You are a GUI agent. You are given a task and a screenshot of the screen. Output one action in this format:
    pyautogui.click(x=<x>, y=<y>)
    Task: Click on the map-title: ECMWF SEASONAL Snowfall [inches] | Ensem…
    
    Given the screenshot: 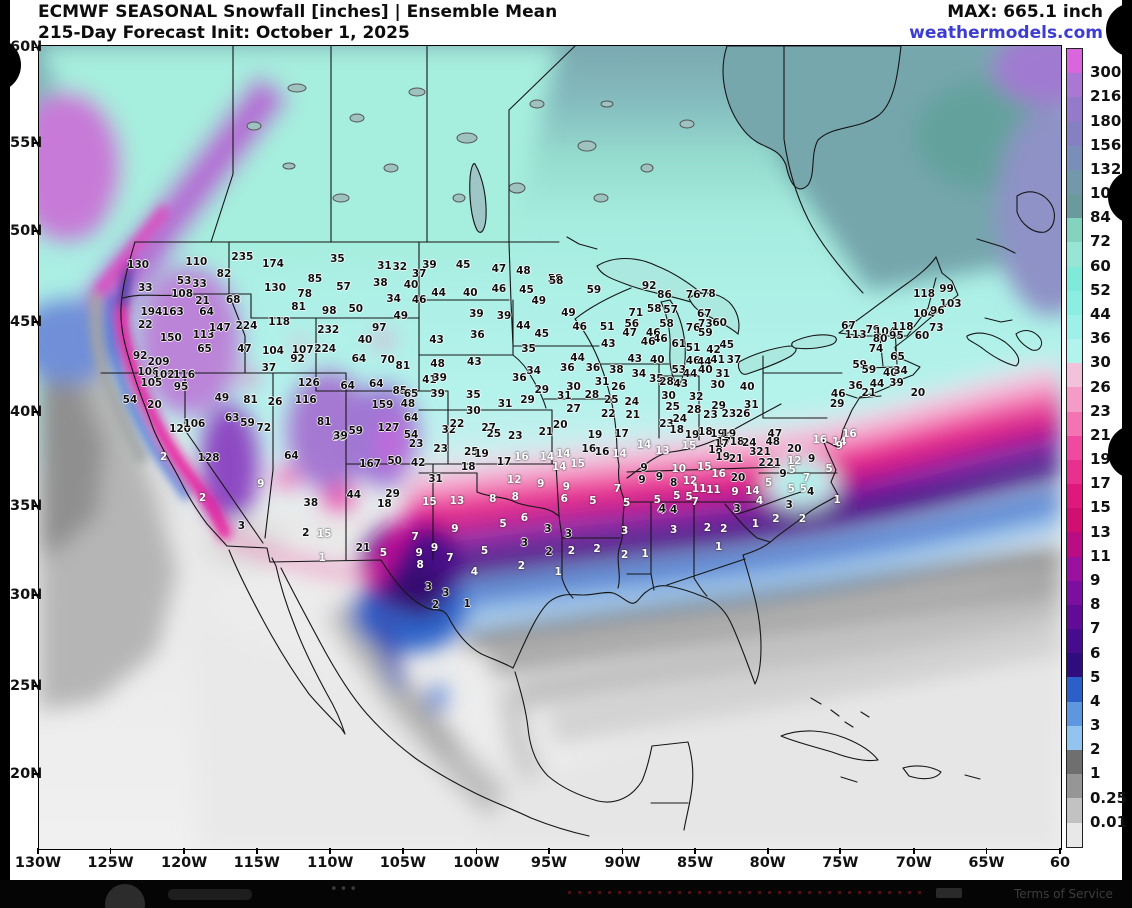 What is the action you would take?
    pyautogui.click(x=297, y=23)
    